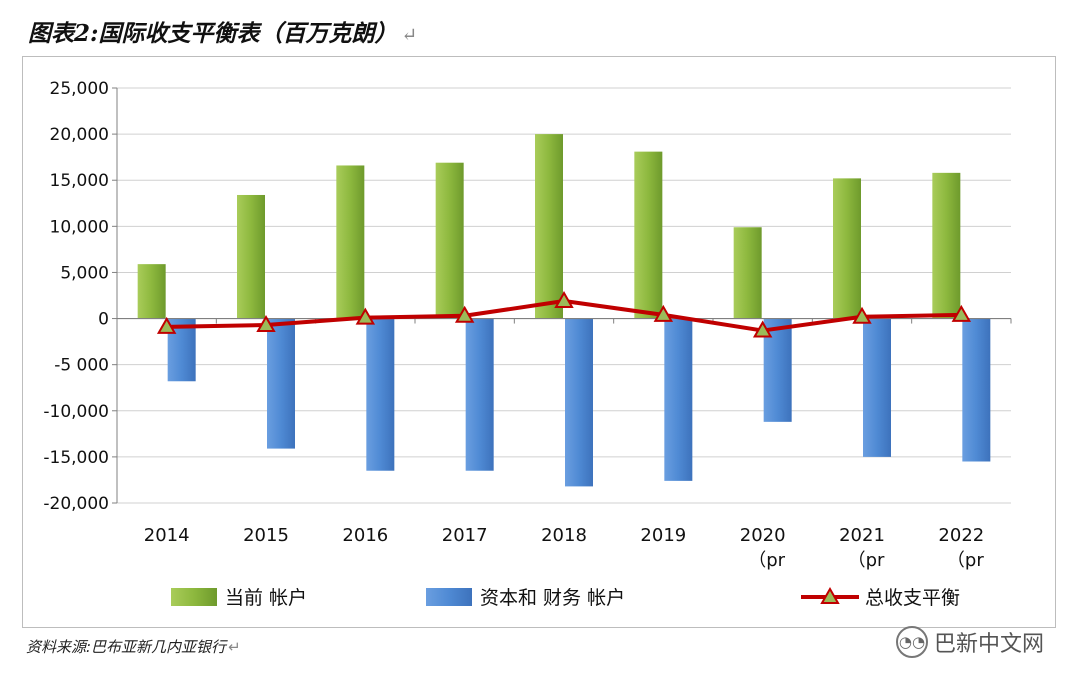  Describe the element at coordinates (151, 291) in the screenshot. I see `bar-current-account-2014` at that location.